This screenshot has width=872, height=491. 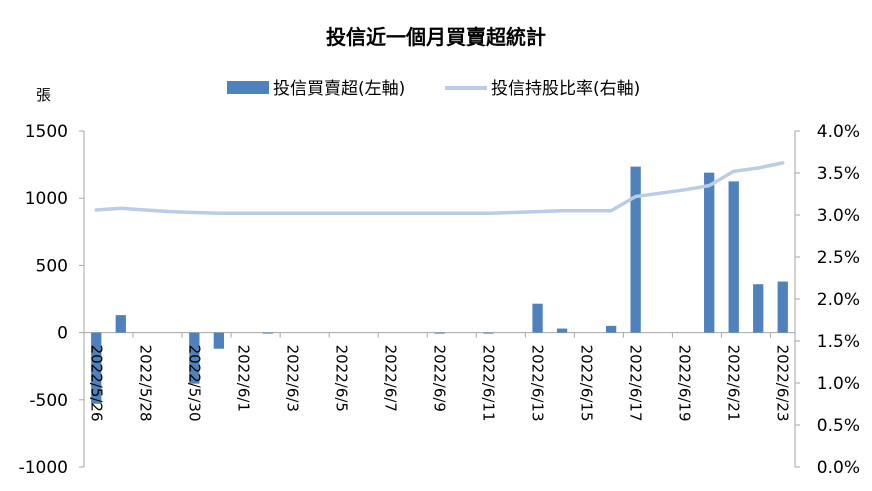 I want to click on x-tick-label: 2022/5/30, so click(x=194, y=383).